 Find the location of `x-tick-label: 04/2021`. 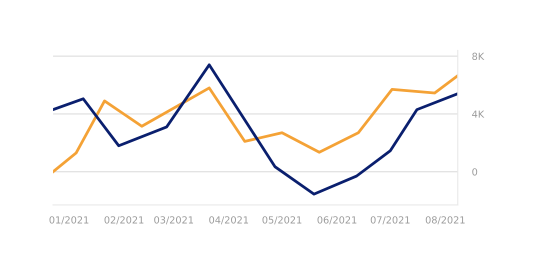

x-tick-label: 04/2021 is located at coordinates (228, 220).